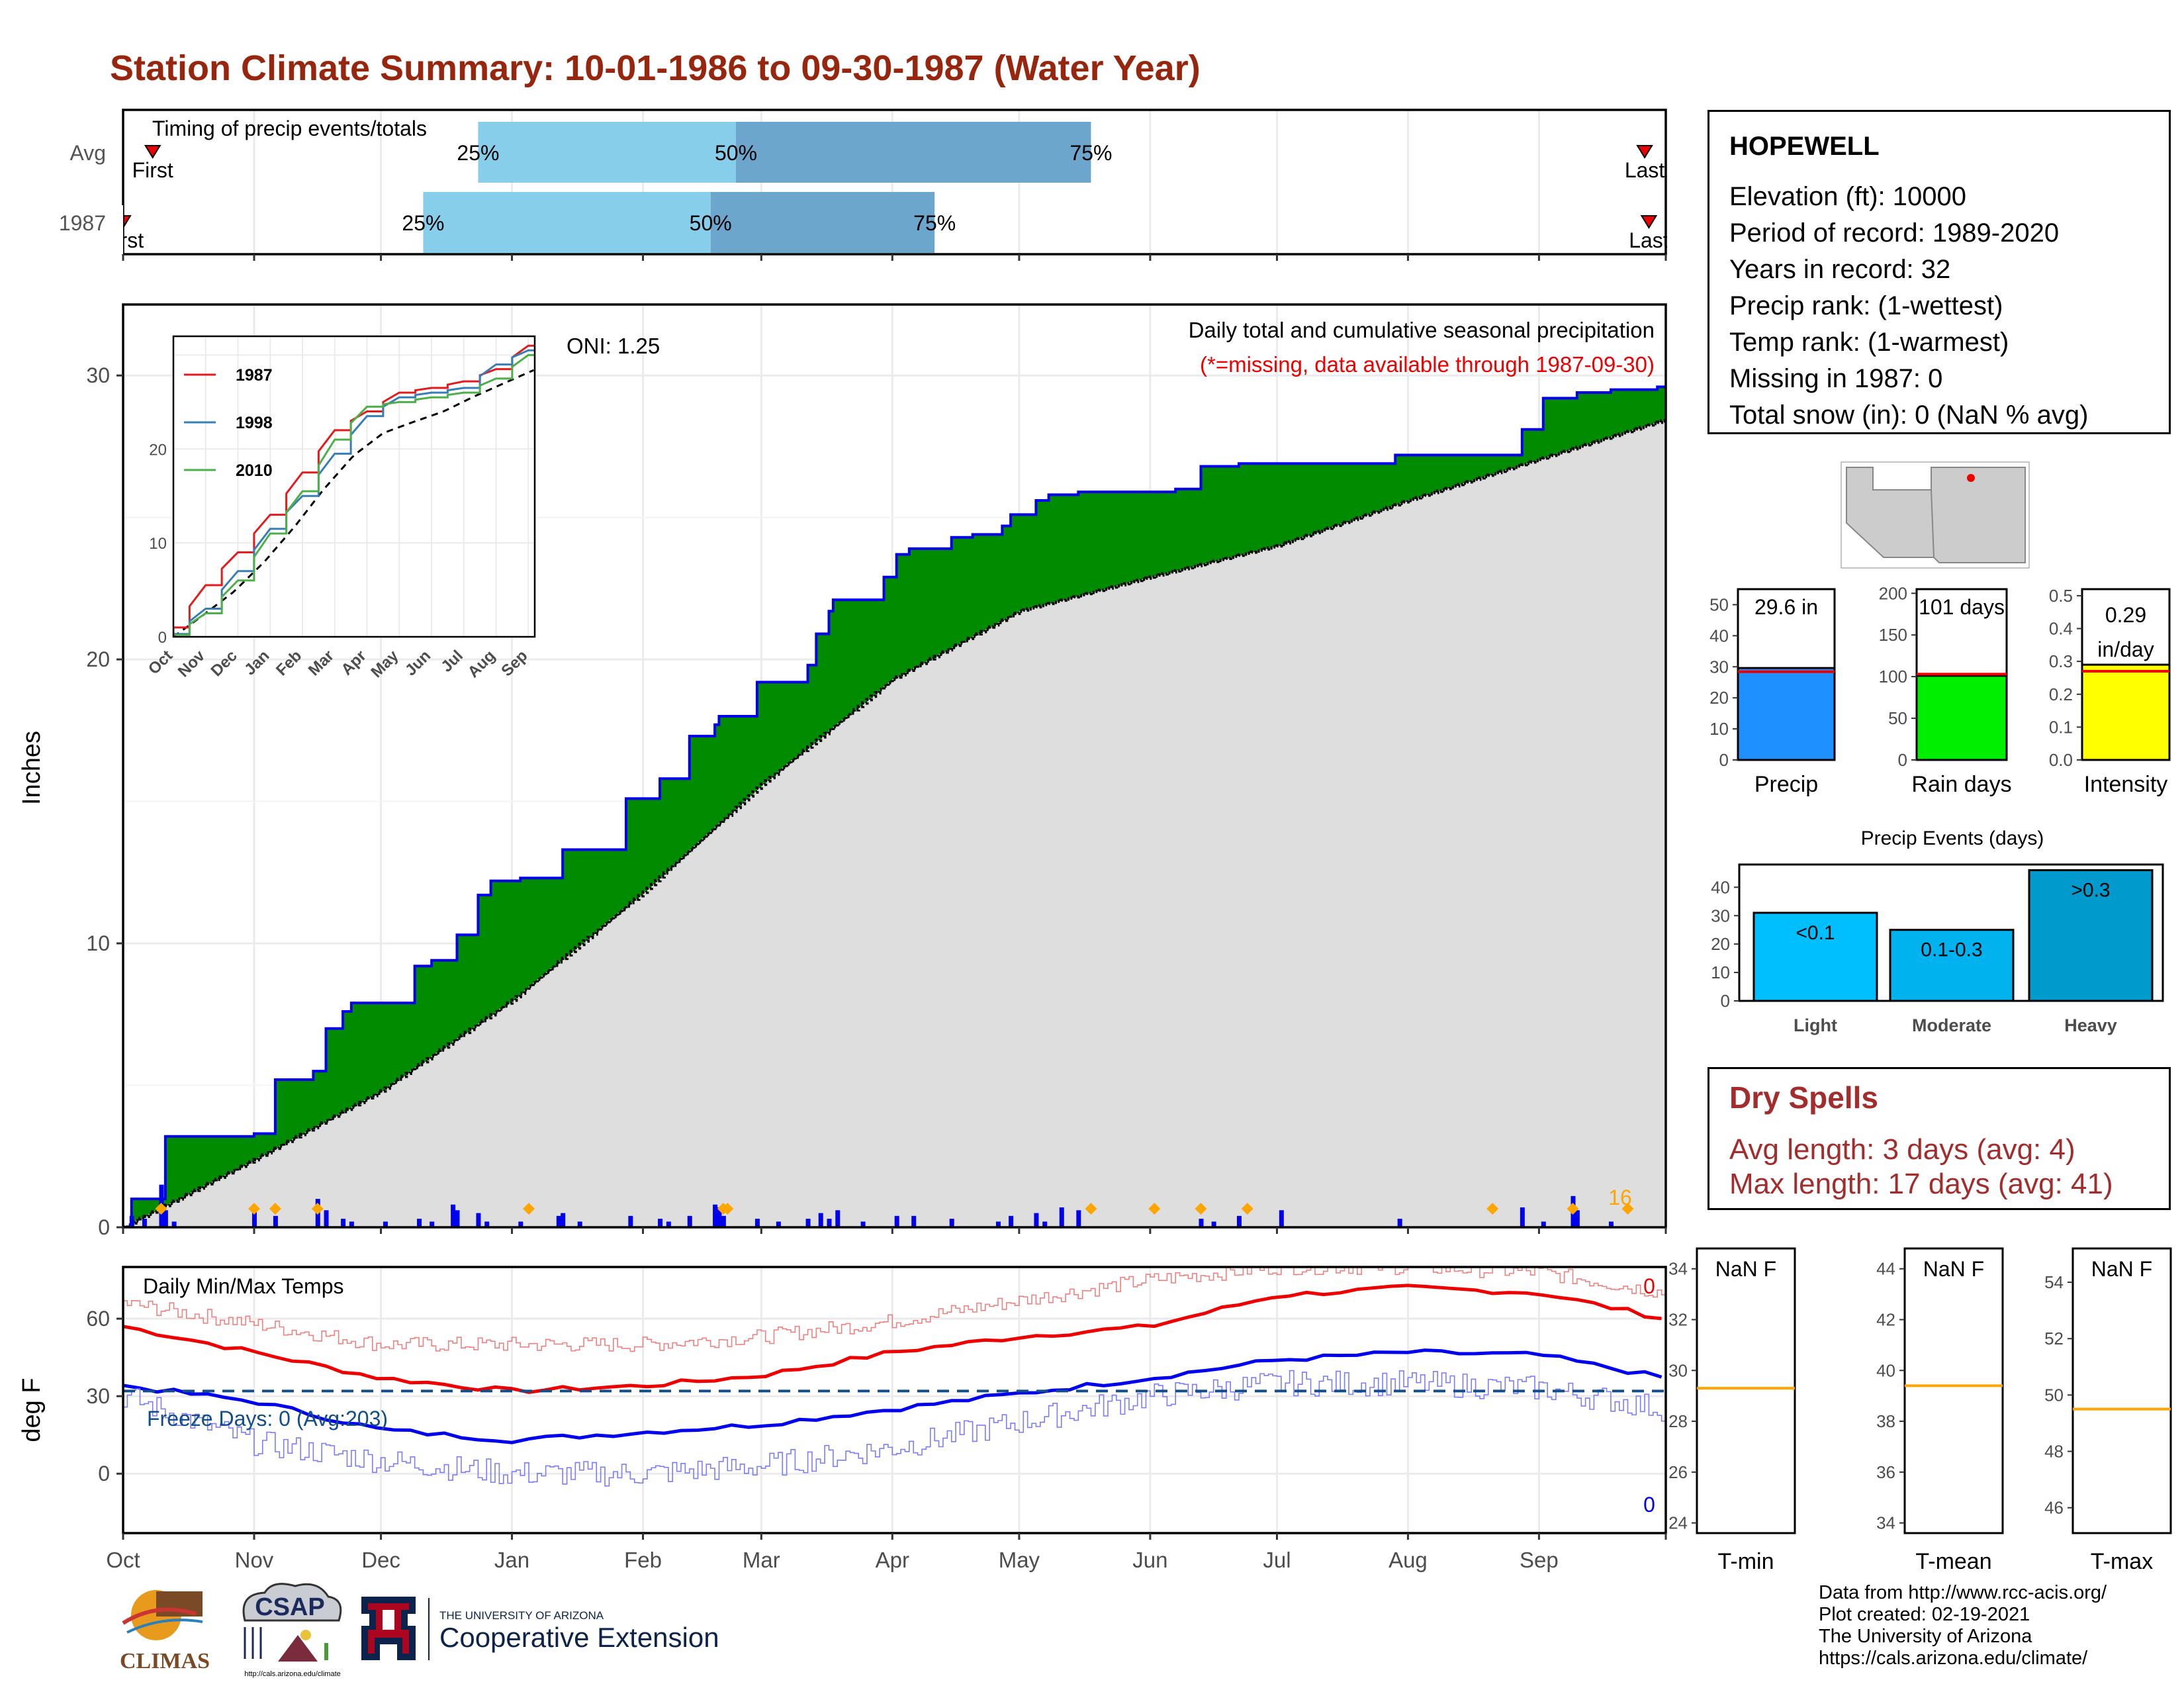 Image resolution: width=2184 pixels, height=1688 pixels. What do you see at coordinates (165, 1661) in the screenshot?
I see `climas-logo-text: CLIMAS` at bounding box center [165, 1661].